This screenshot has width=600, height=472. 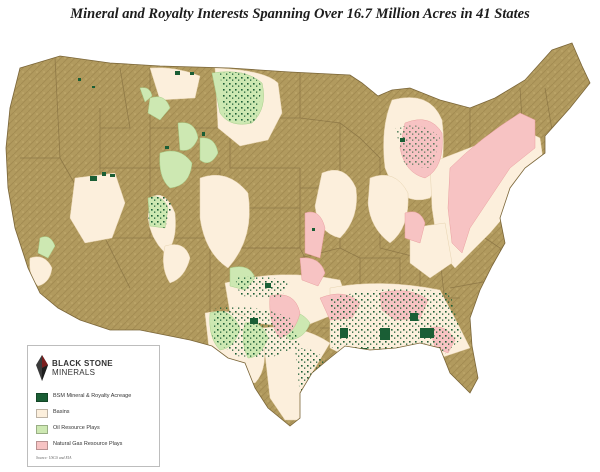 I want to click on legend-item-acreage: BSM Mineral & Royalty Acreage, so click(x=97, y=398).